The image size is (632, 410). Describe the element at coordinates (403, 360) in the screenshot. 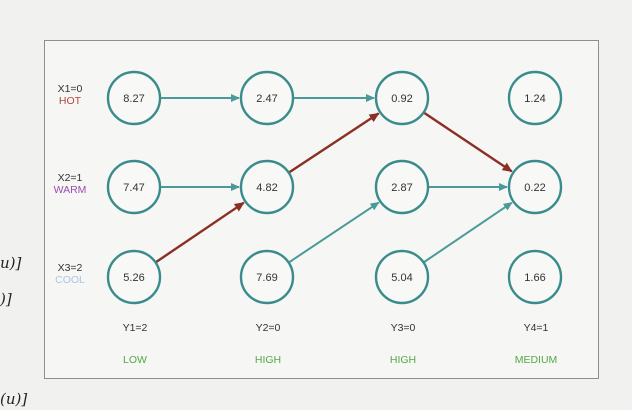

I see `observation-name-3: HIGH` at that location.